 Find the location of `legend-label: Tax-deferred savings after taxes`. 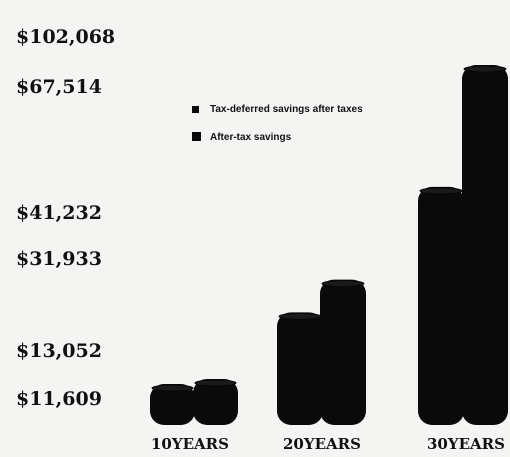

legend-label: Tax-deferred savings after taxes is located at coordinates (286, 109).